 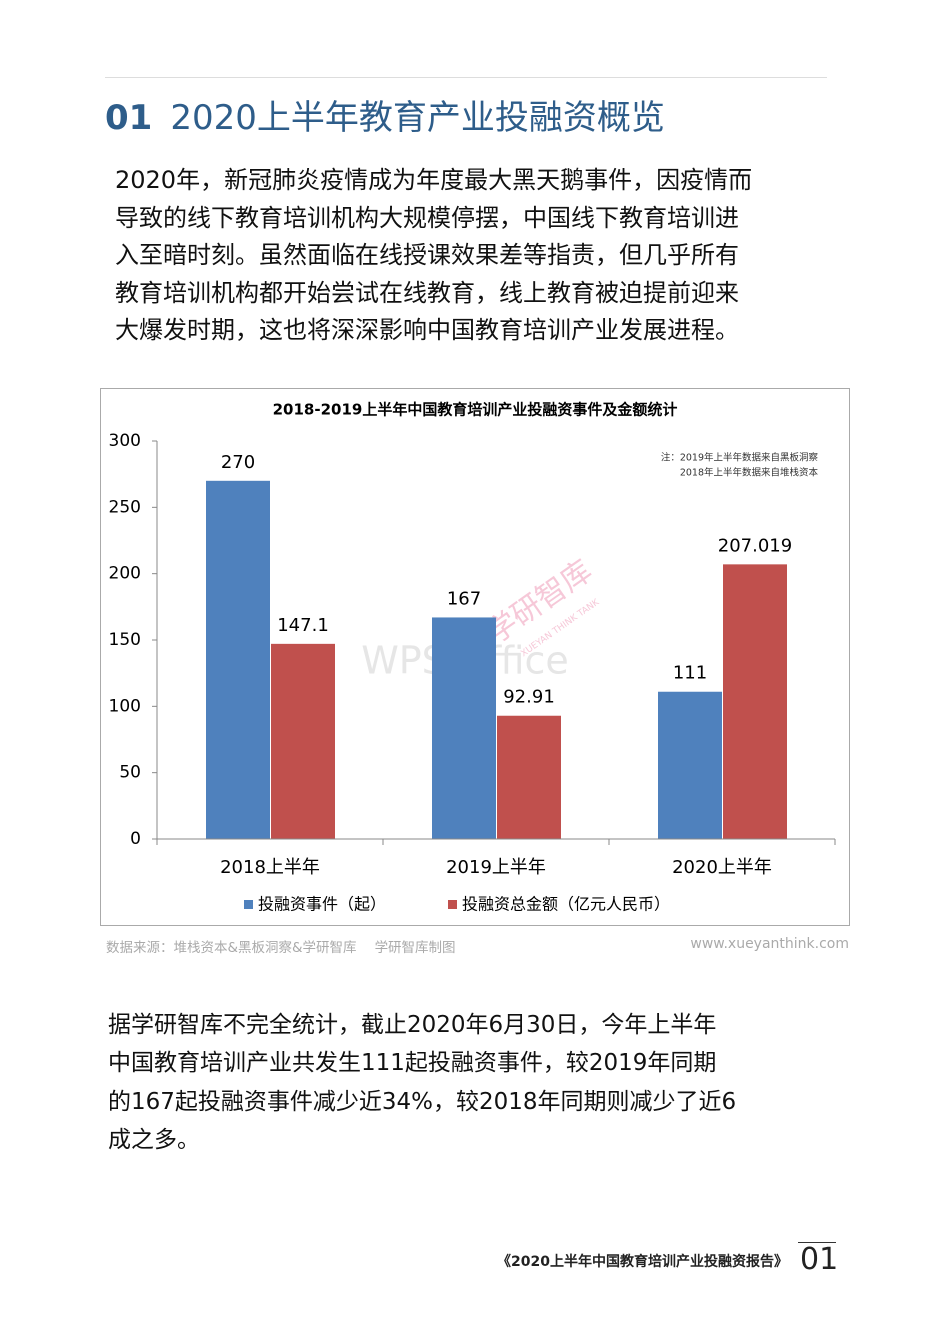 I want to click on page-rule, so click(x=817, y=1242).